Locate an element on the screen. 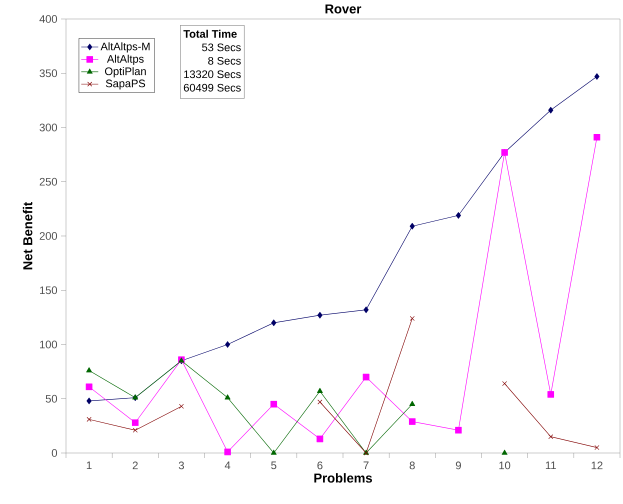  x-tick-label: 5 is located at coordinates (273, 466).